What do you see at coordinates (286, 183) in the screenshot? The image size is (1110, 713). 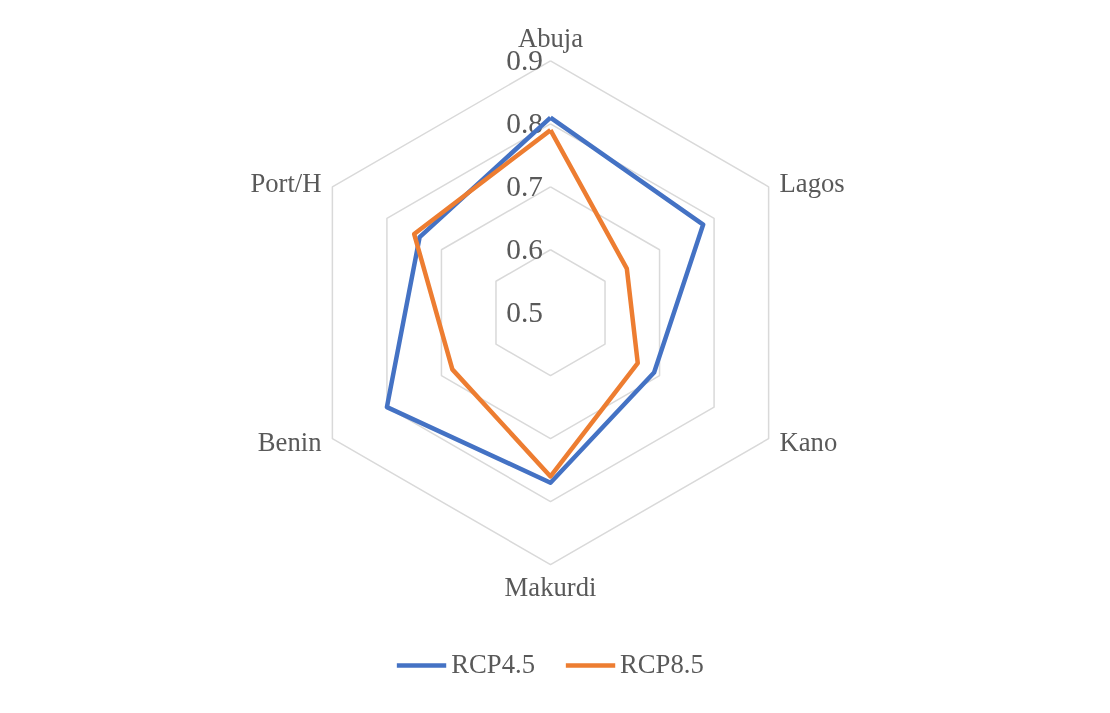 I see `spoke-label: Port/H` at bounding box center [286, 183].